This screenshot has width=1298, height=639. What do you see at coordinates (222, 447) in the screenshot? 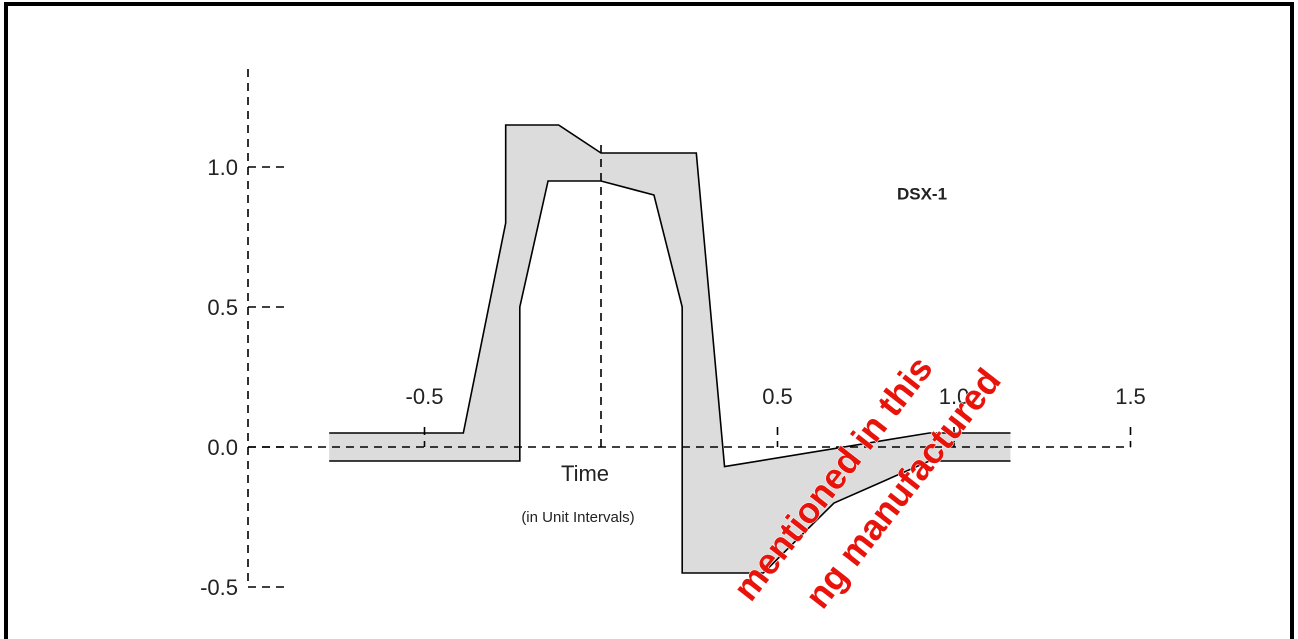
I see `y-tick-label: 0.0` at bounding box center [222, 447].